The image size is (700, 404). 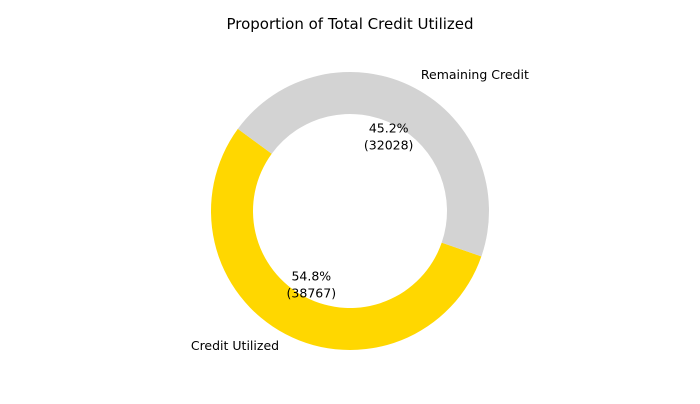 I want to click on slice-value-remaining-credit: (32028), so click(x=389, y=145).